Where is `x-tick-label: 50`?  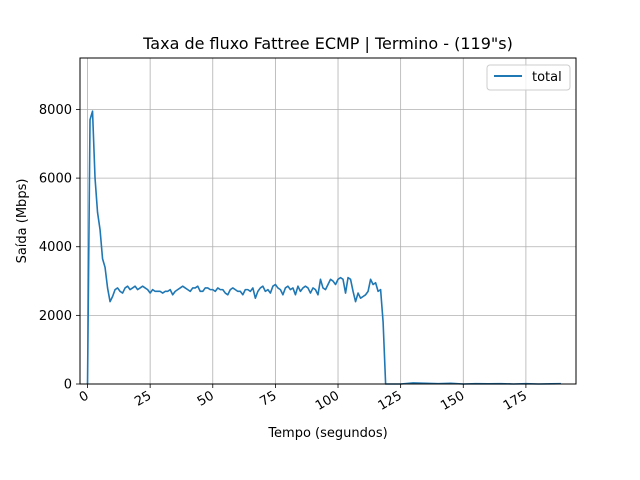
x-tick-label: 50 is located at coordinates (206, 398).